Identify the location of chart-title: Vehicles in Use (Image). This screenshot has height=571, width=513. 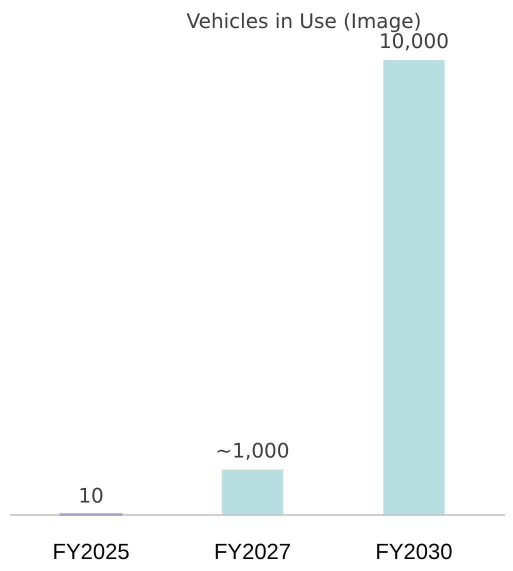
(304, 21).